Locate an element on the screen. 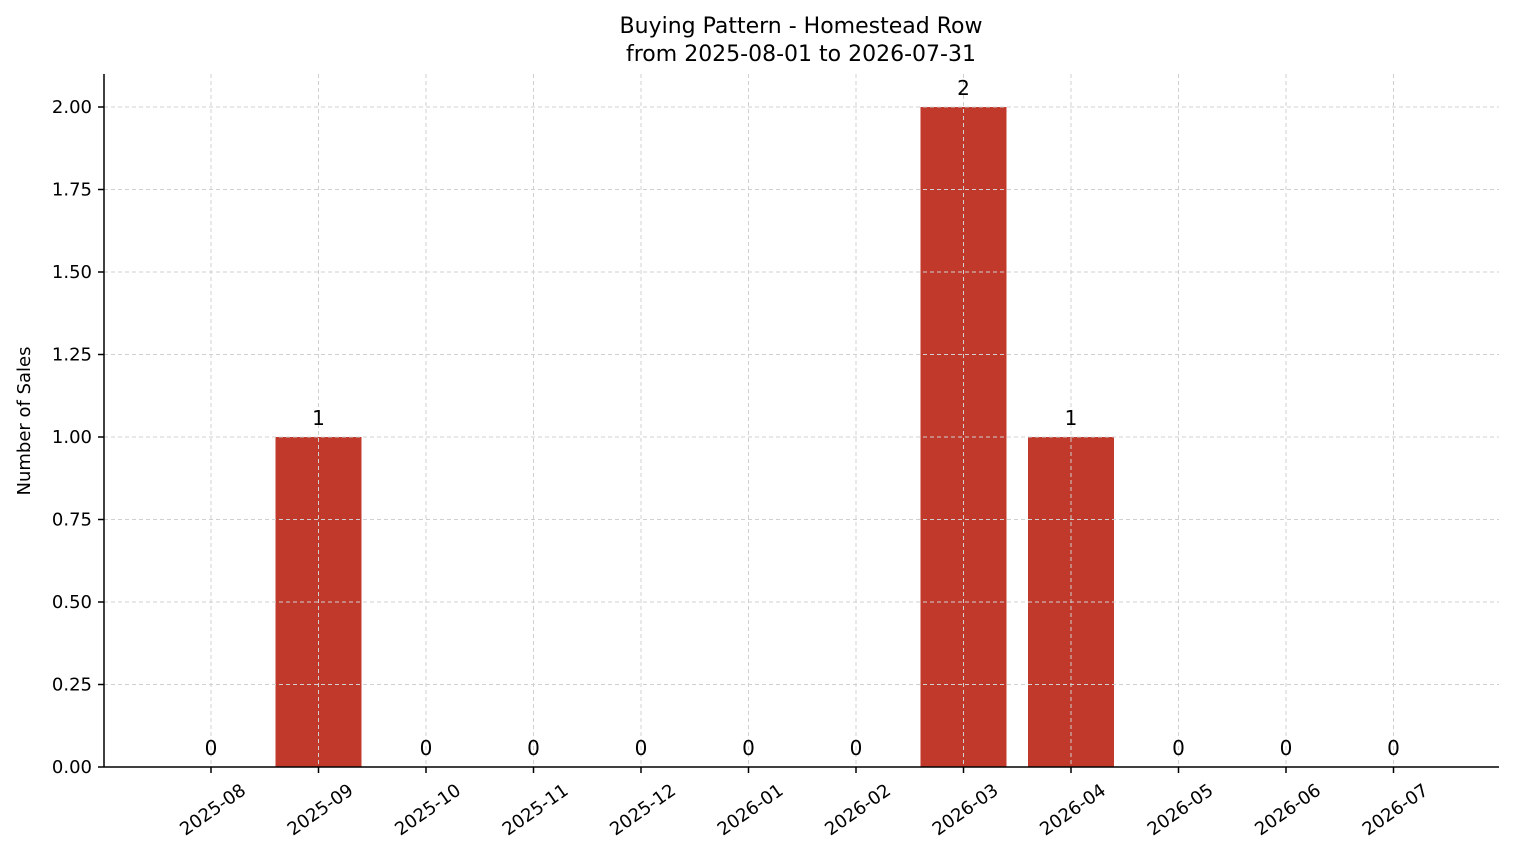 This screenshot has width=1514, height=863. x-tick-label: 2025-12 is located at coordinates (643, 810).